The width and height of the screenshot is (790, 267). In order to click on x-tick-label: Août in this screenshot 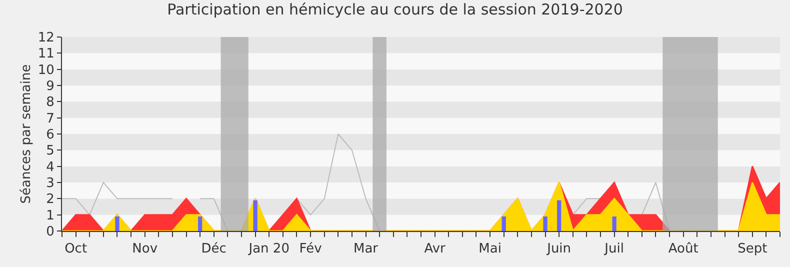, I will do `click(683, 249)`.